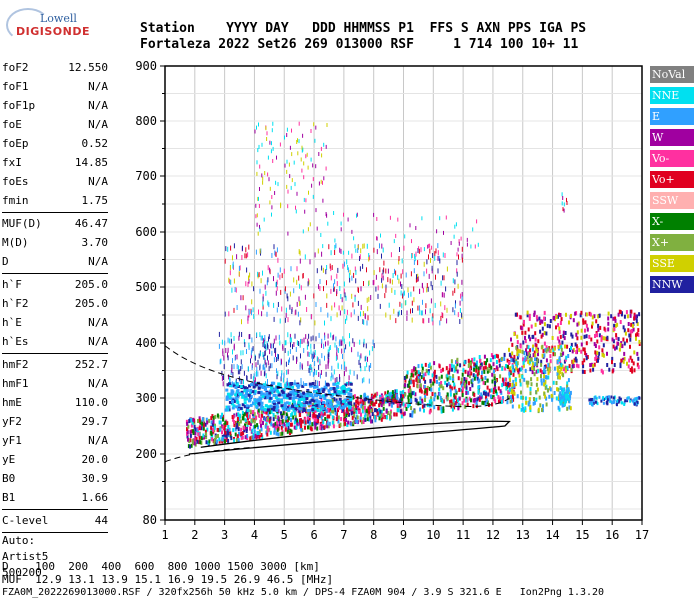  What do you see at coordinates (55, 273) in the screenshot?
I see `param-separator` at bounding box center [55, 273].